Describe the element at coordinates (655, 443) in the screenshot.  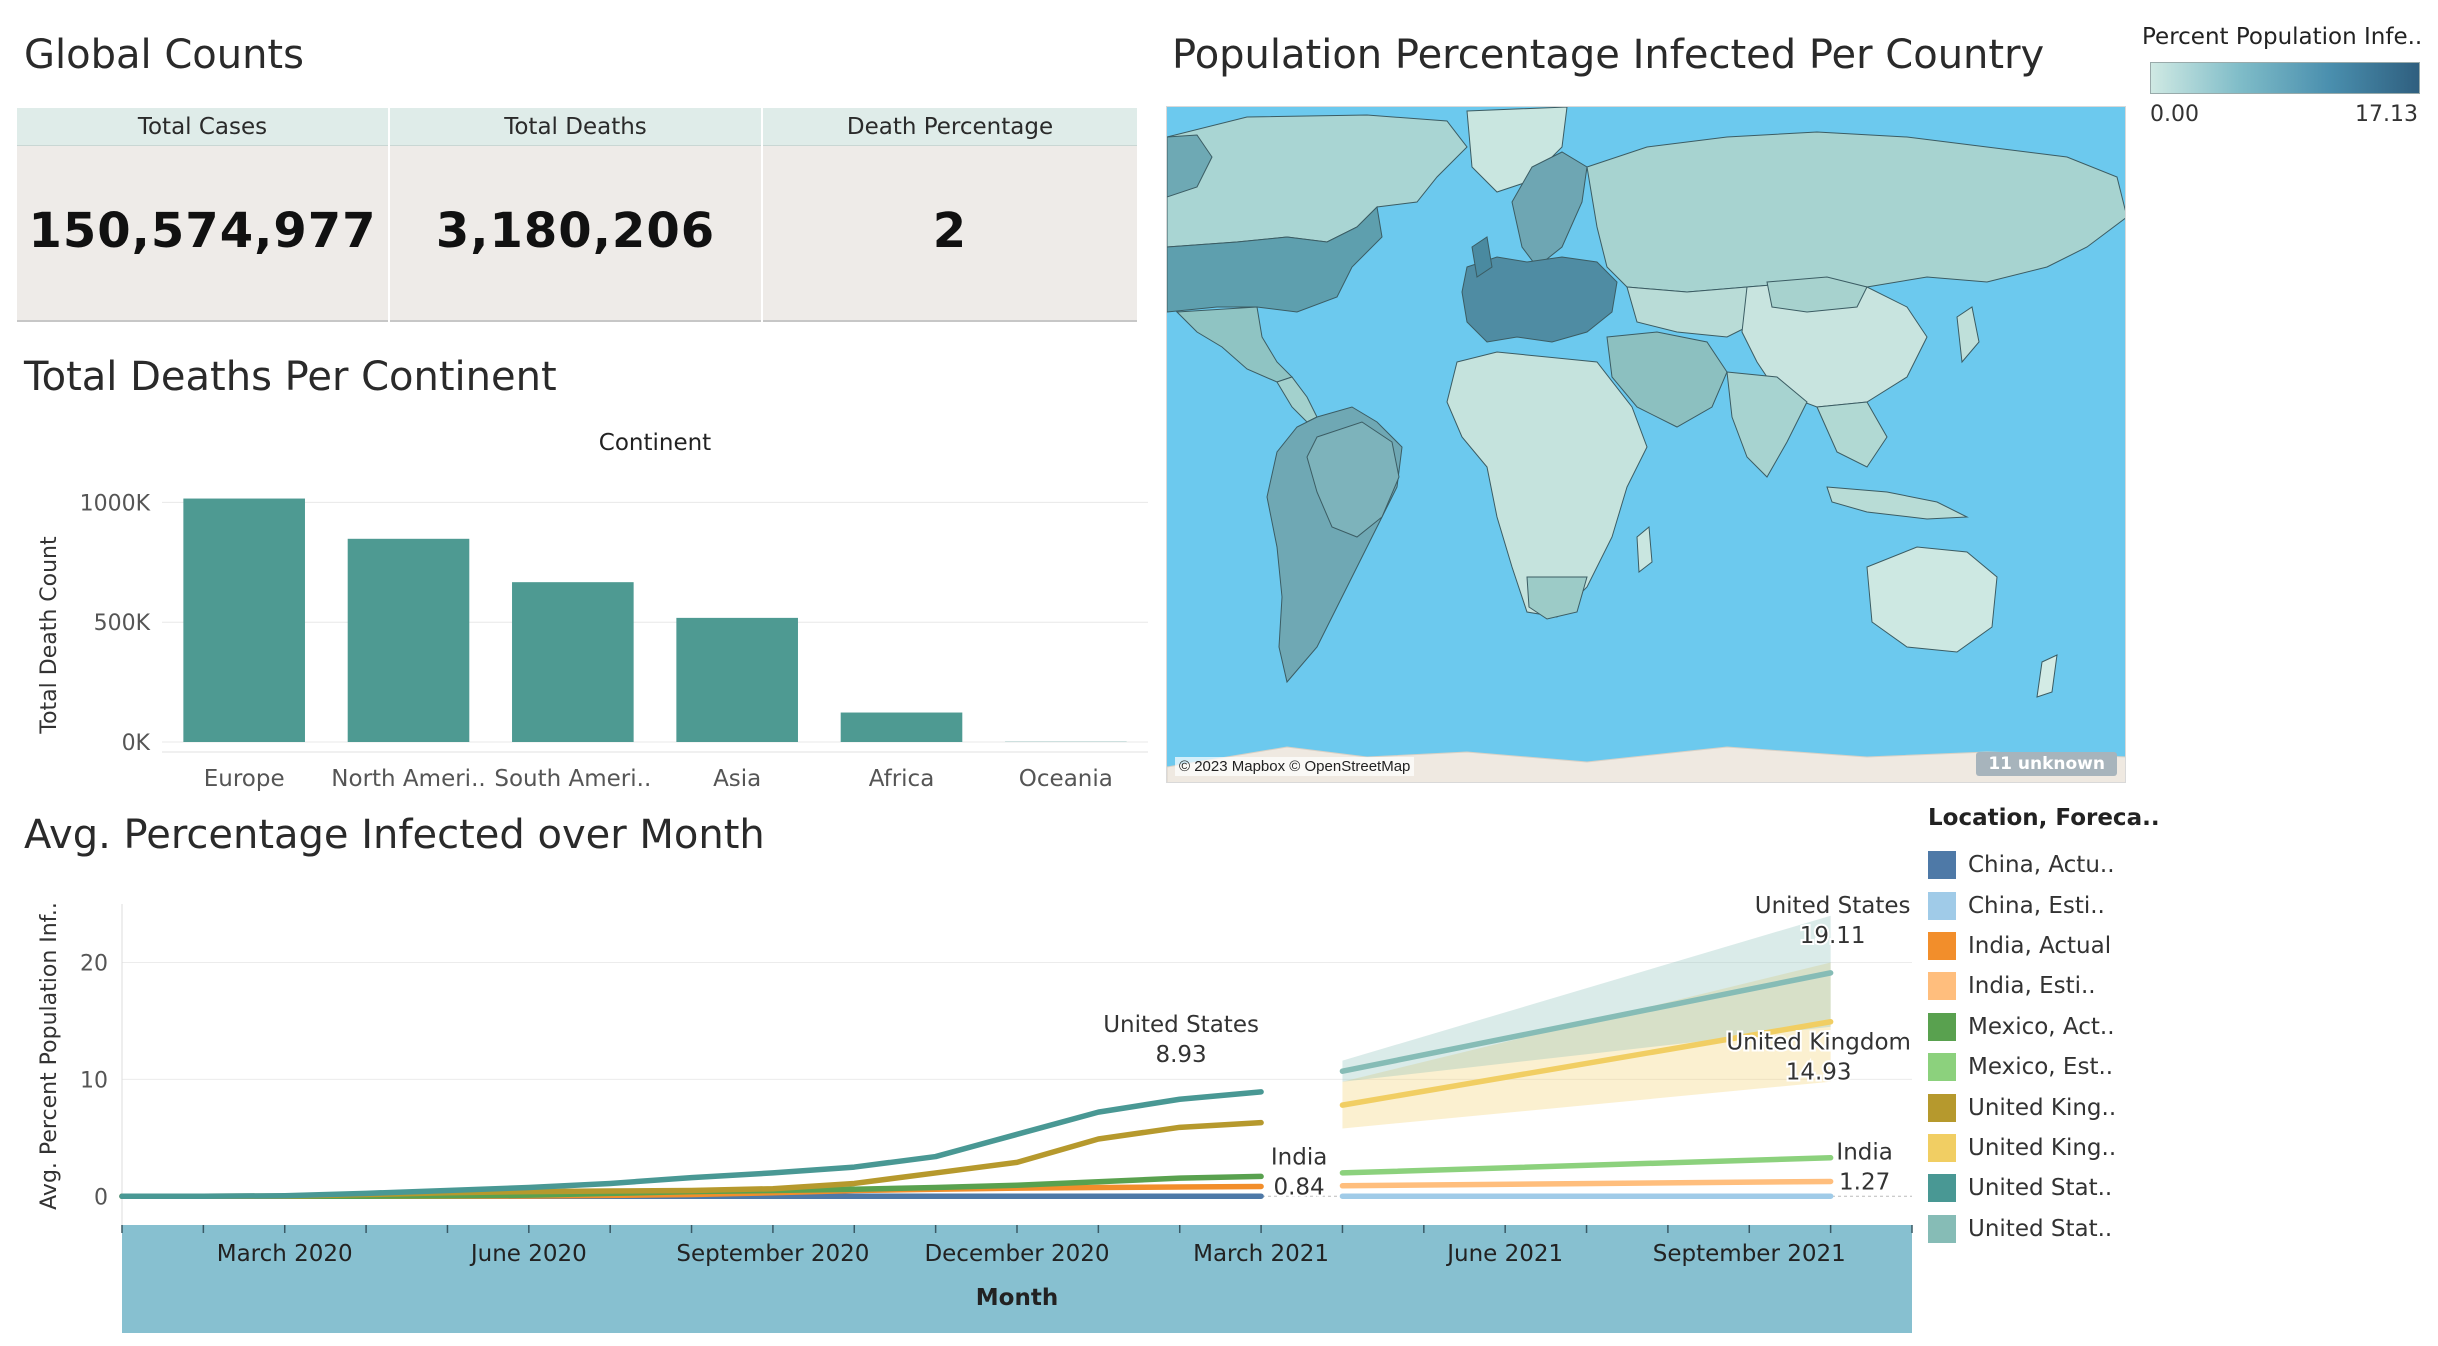
I see `bar-chart-header-label: Continent` at that location.